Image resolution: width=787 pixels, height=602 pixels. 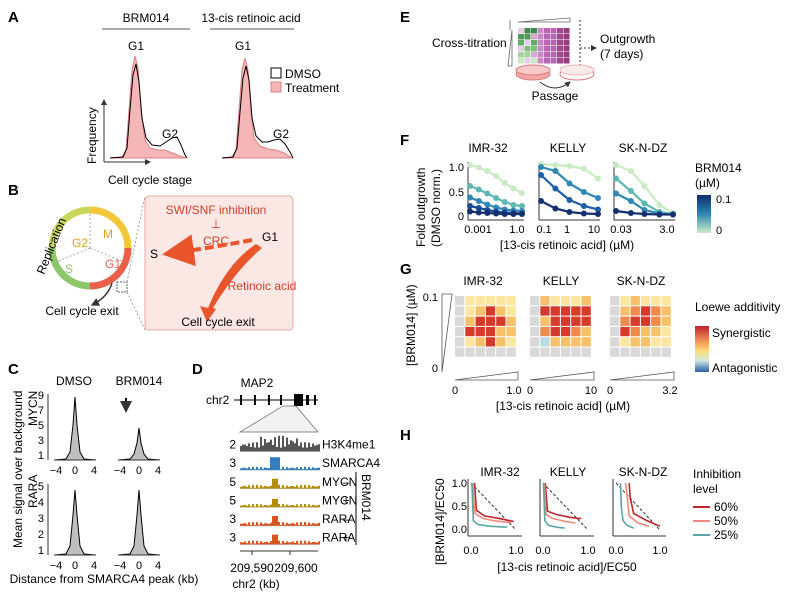 What do you see at coordinates (610, 391) in the screenshot?
I see `panel-g-xtick-c1: 0` at bounding box center [610, 391].